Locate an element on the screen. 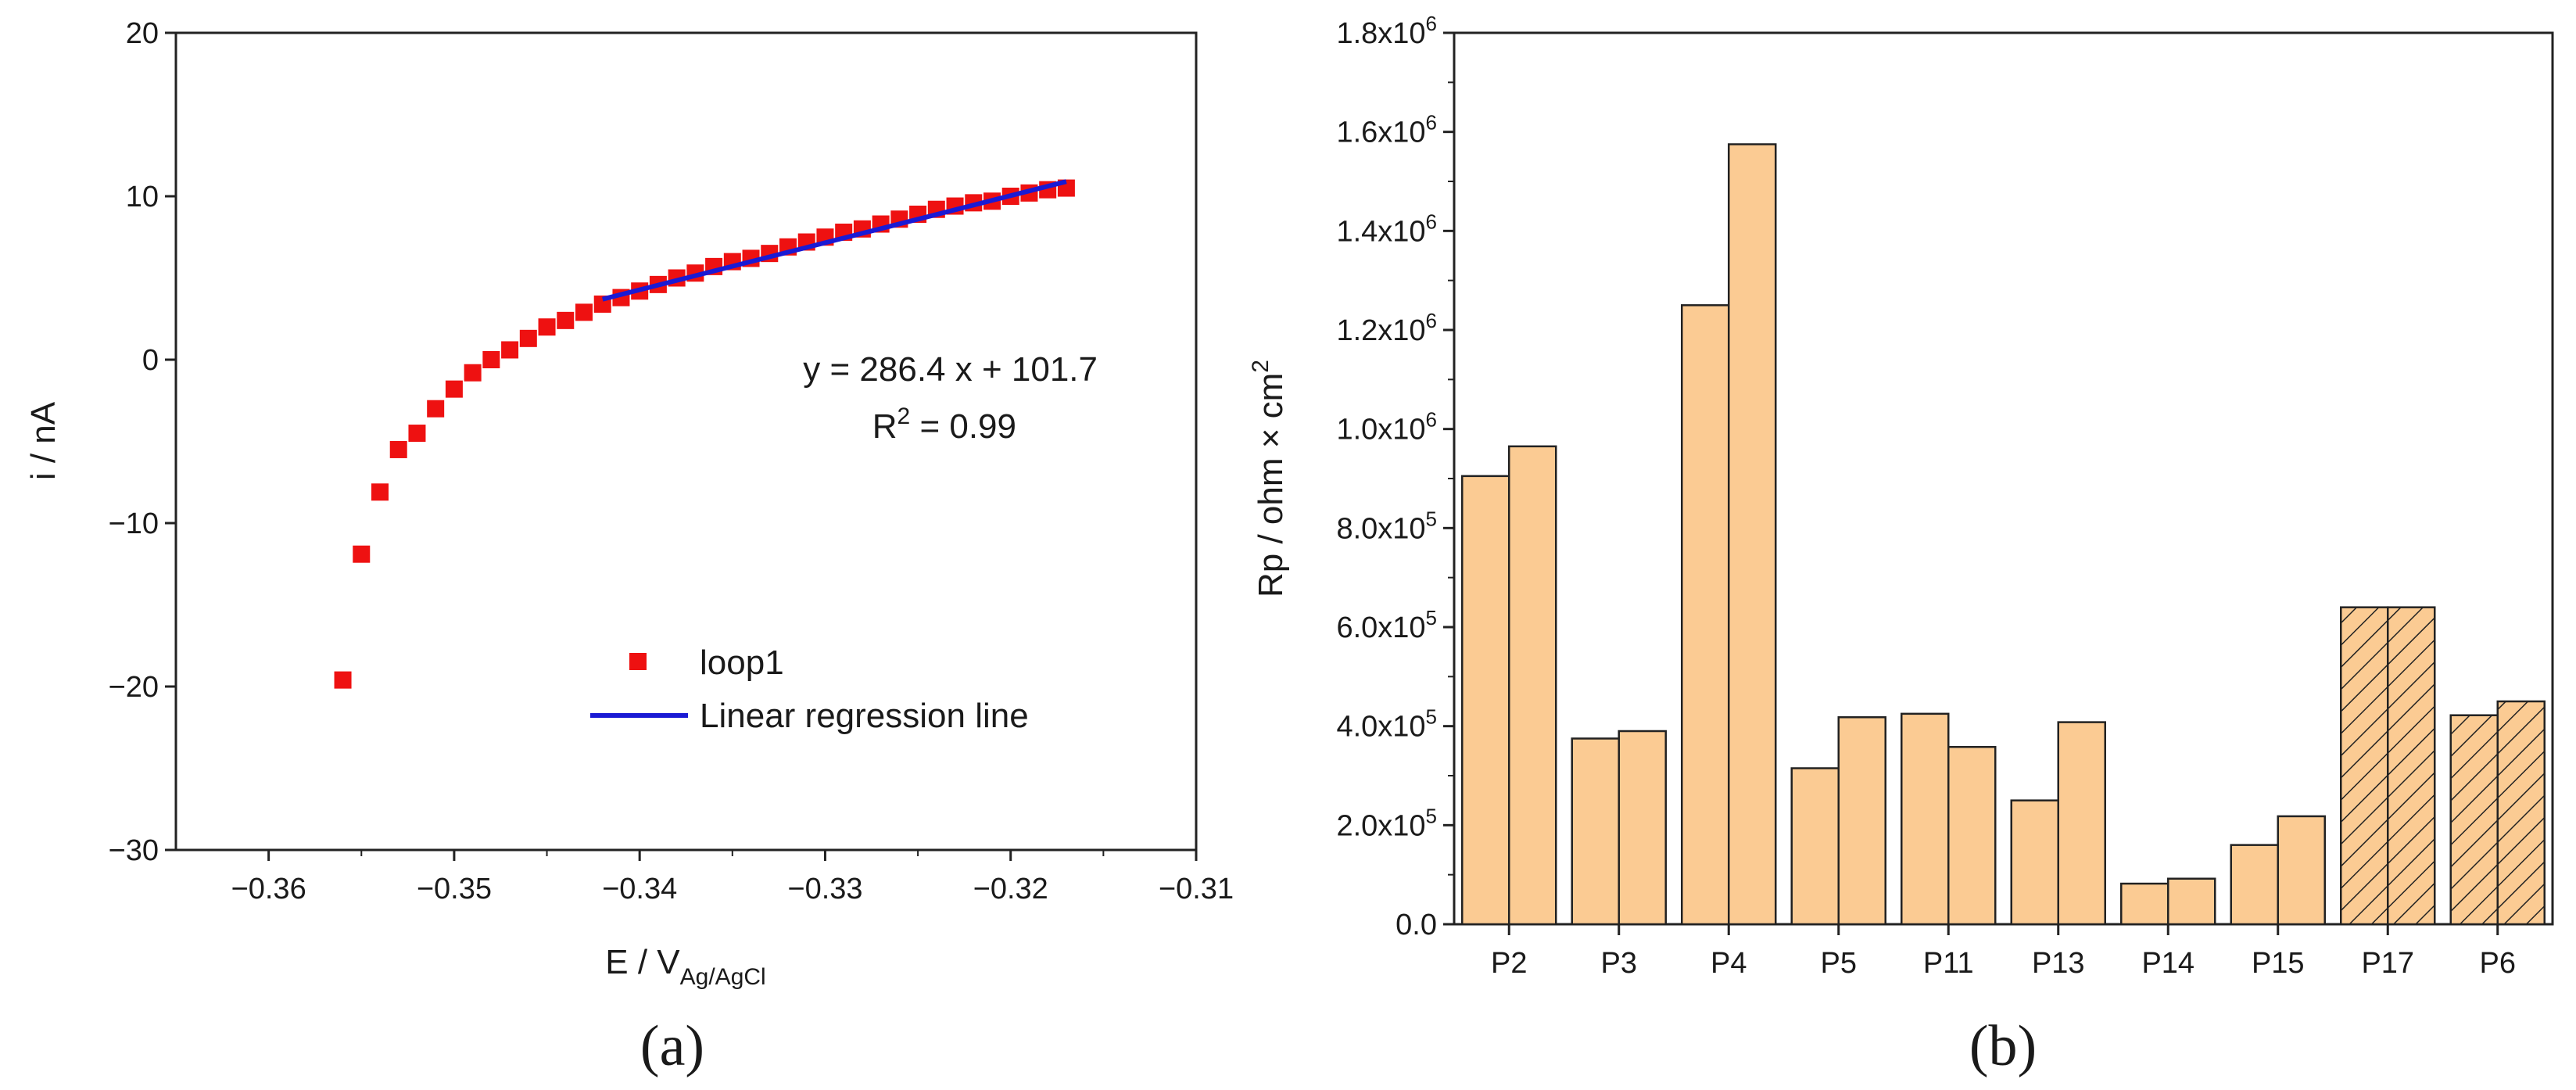 This screenshot has width=2576, height=1090. panel-a-x-axis: −0.36 −0.35 −0.34 −0.33 −0.32 −0.31 is located at coordinates (732, 878).